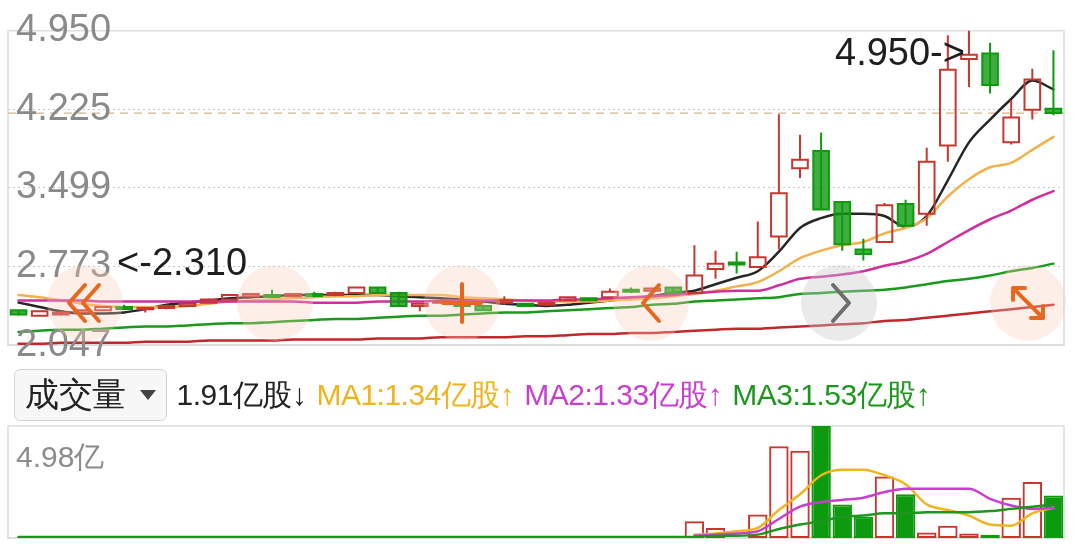 This screenshot has width=1080, height=550. What do you see at coordinates (60, 457) in the screenshot?
I see `annotation: 4.98亿` at bounding box center [60, 457].